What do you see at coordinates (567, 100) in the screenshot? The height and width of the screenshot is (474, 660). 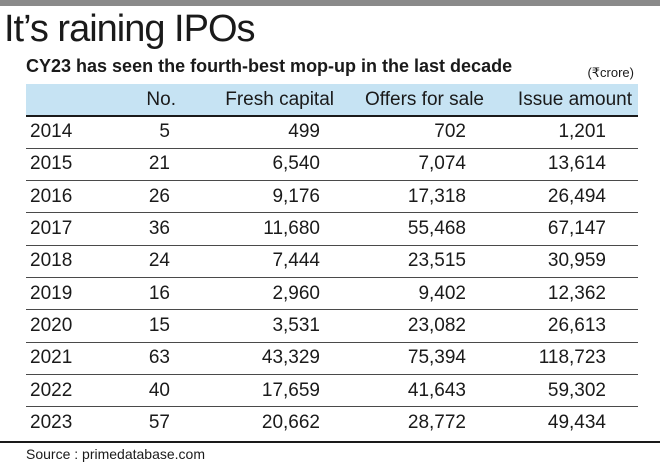 I see `header-issue-amount: Issue amount` at bounding box center [567, 100].